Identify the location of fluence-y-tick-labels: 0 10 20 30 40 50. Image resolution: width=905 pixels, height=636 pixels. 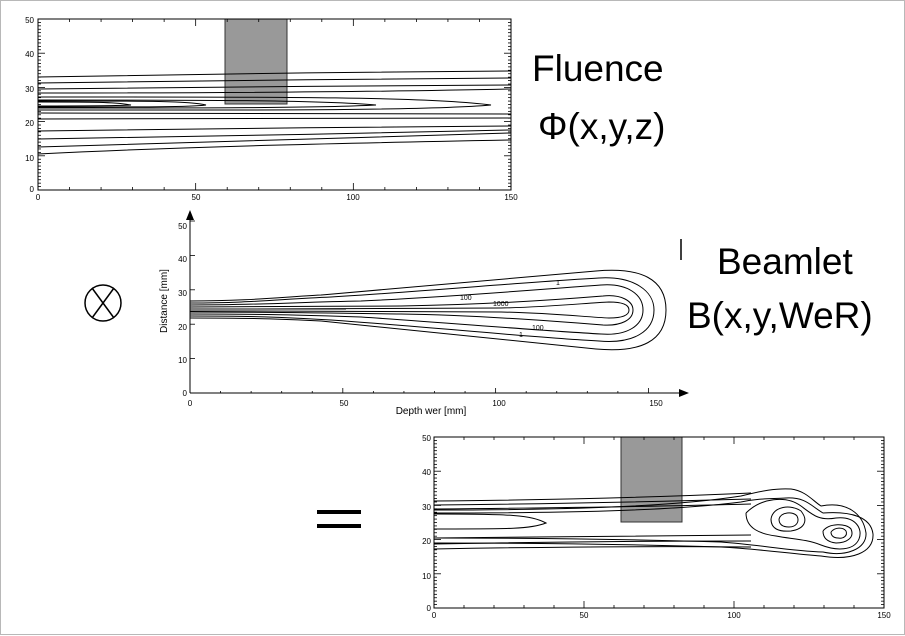
(29, 105).